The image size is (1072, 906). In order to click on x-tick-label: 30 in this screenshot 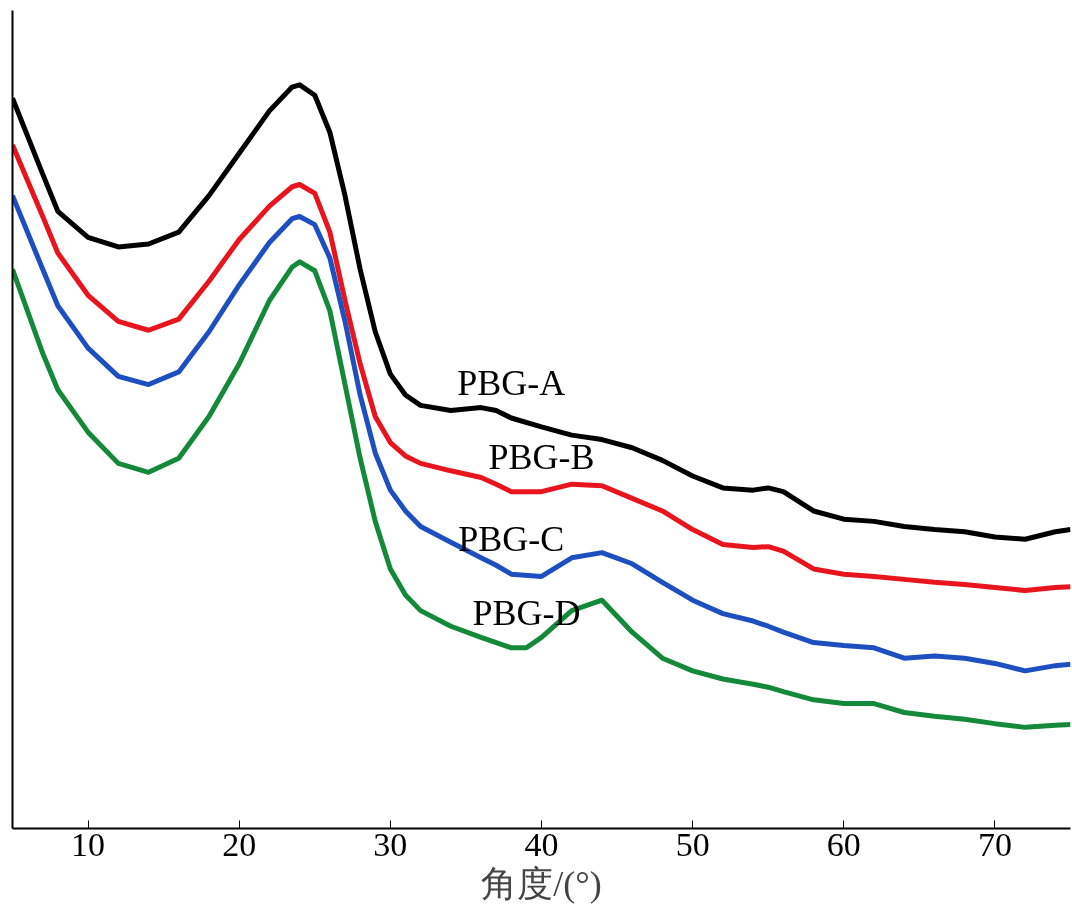, I will do `click(390, 844)`.